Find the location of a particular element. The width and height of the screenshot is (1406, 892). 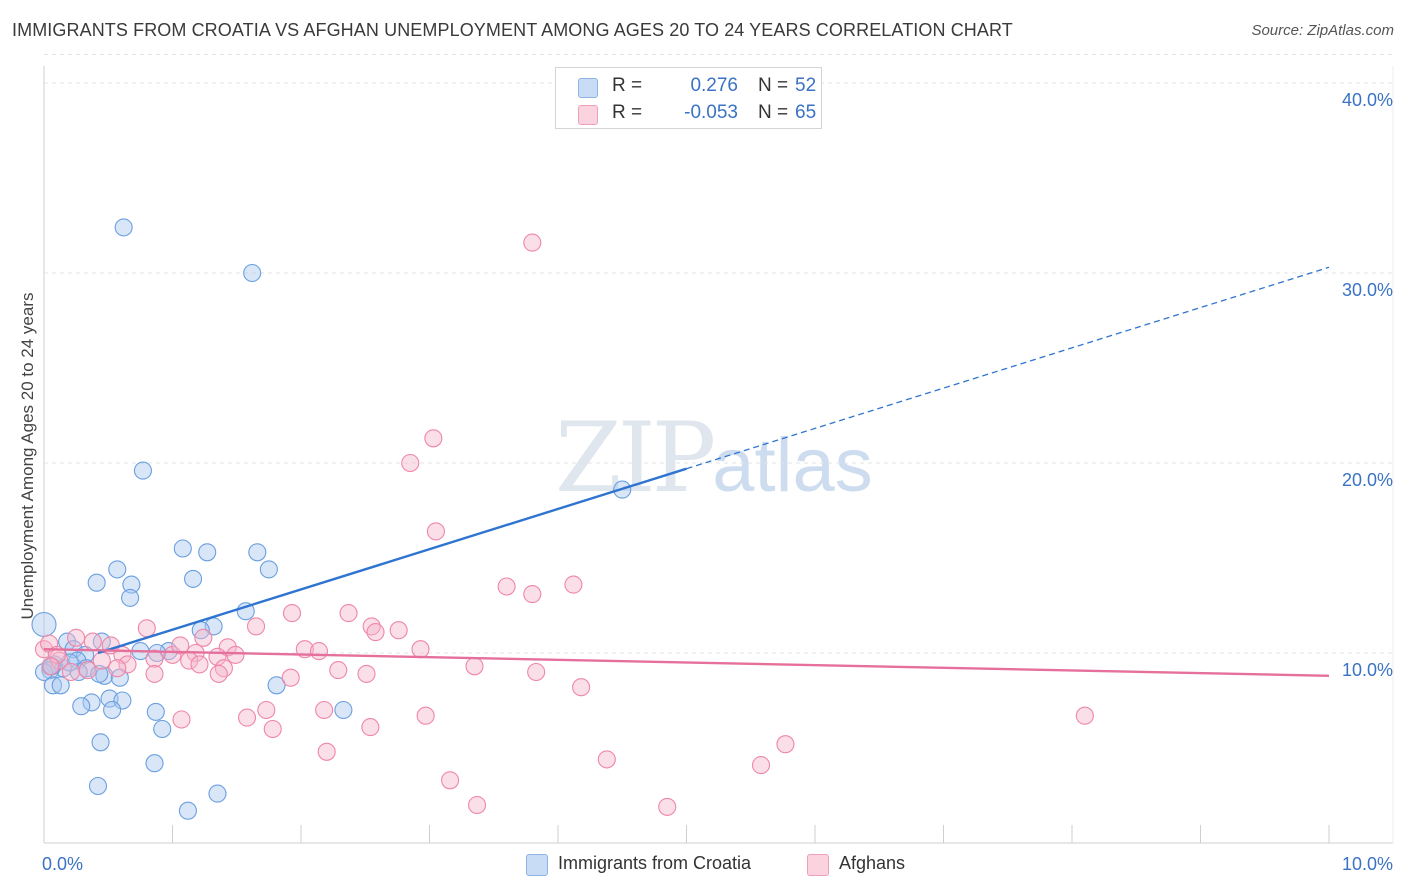

bottom-legend-swatch-croatia is located at coordinates (537, 865).